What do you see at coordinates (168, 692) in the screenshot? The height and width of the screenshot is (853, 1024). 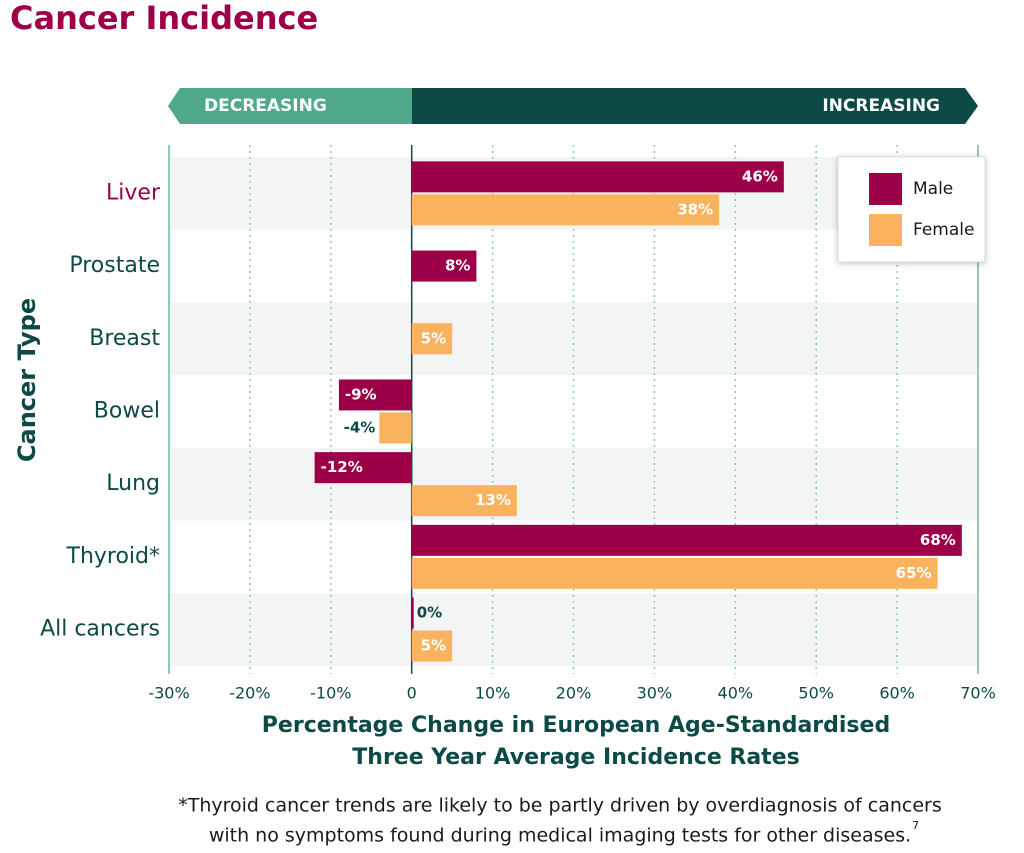 I see `x-tick-label: -30%` at bounding box center [168, 692].